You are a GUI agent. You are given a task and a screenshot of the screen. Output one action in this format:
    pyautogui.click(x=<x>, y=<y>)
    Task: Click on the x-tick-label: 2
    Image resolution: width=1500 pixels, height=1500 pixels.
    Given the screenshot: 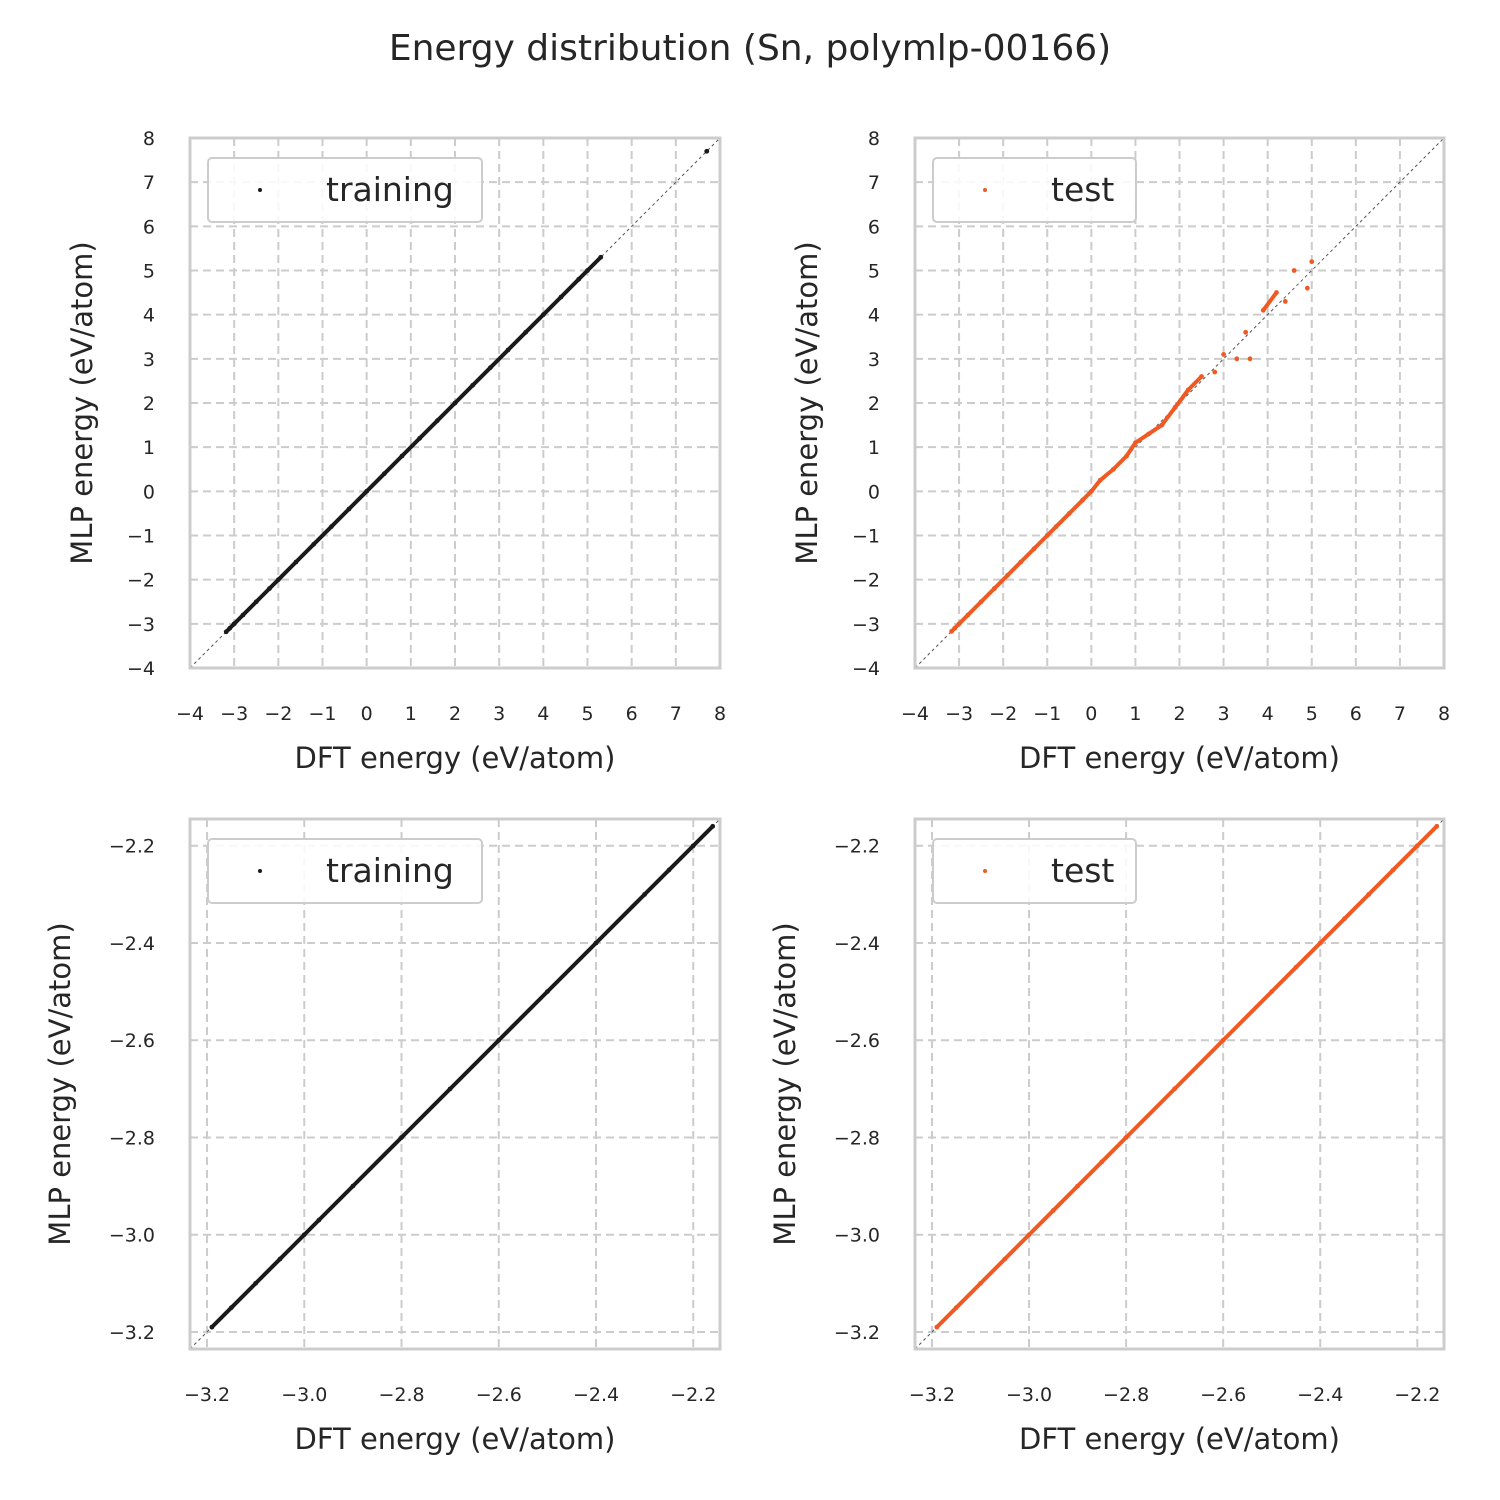 What is the action you would take?
    pyautogui.click(x=1179, y=714)
    